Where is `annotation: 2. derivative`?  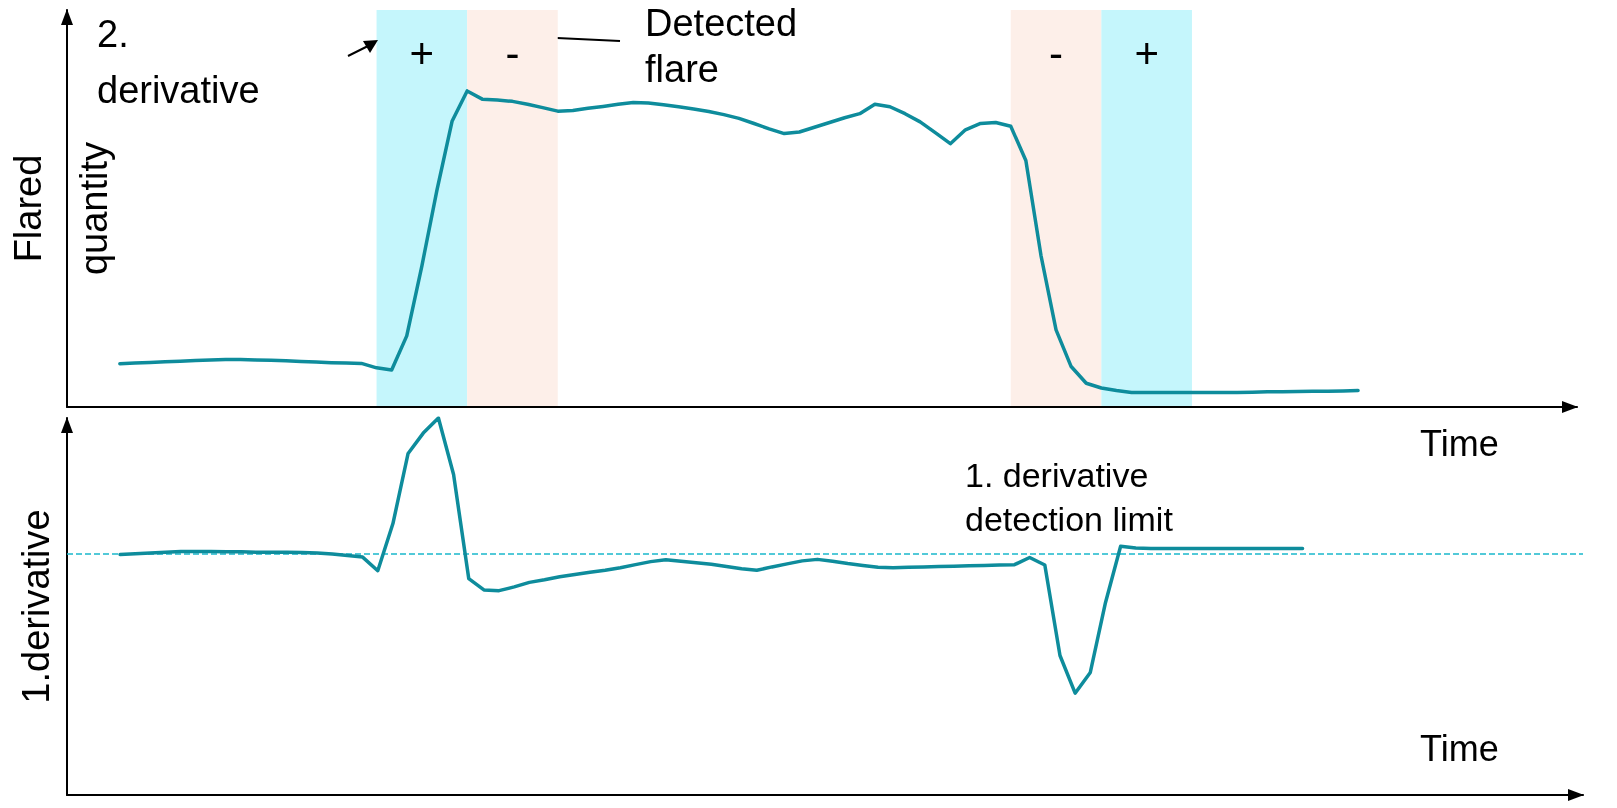
annotation: 2. derivative is located at coordinates (178, 62).